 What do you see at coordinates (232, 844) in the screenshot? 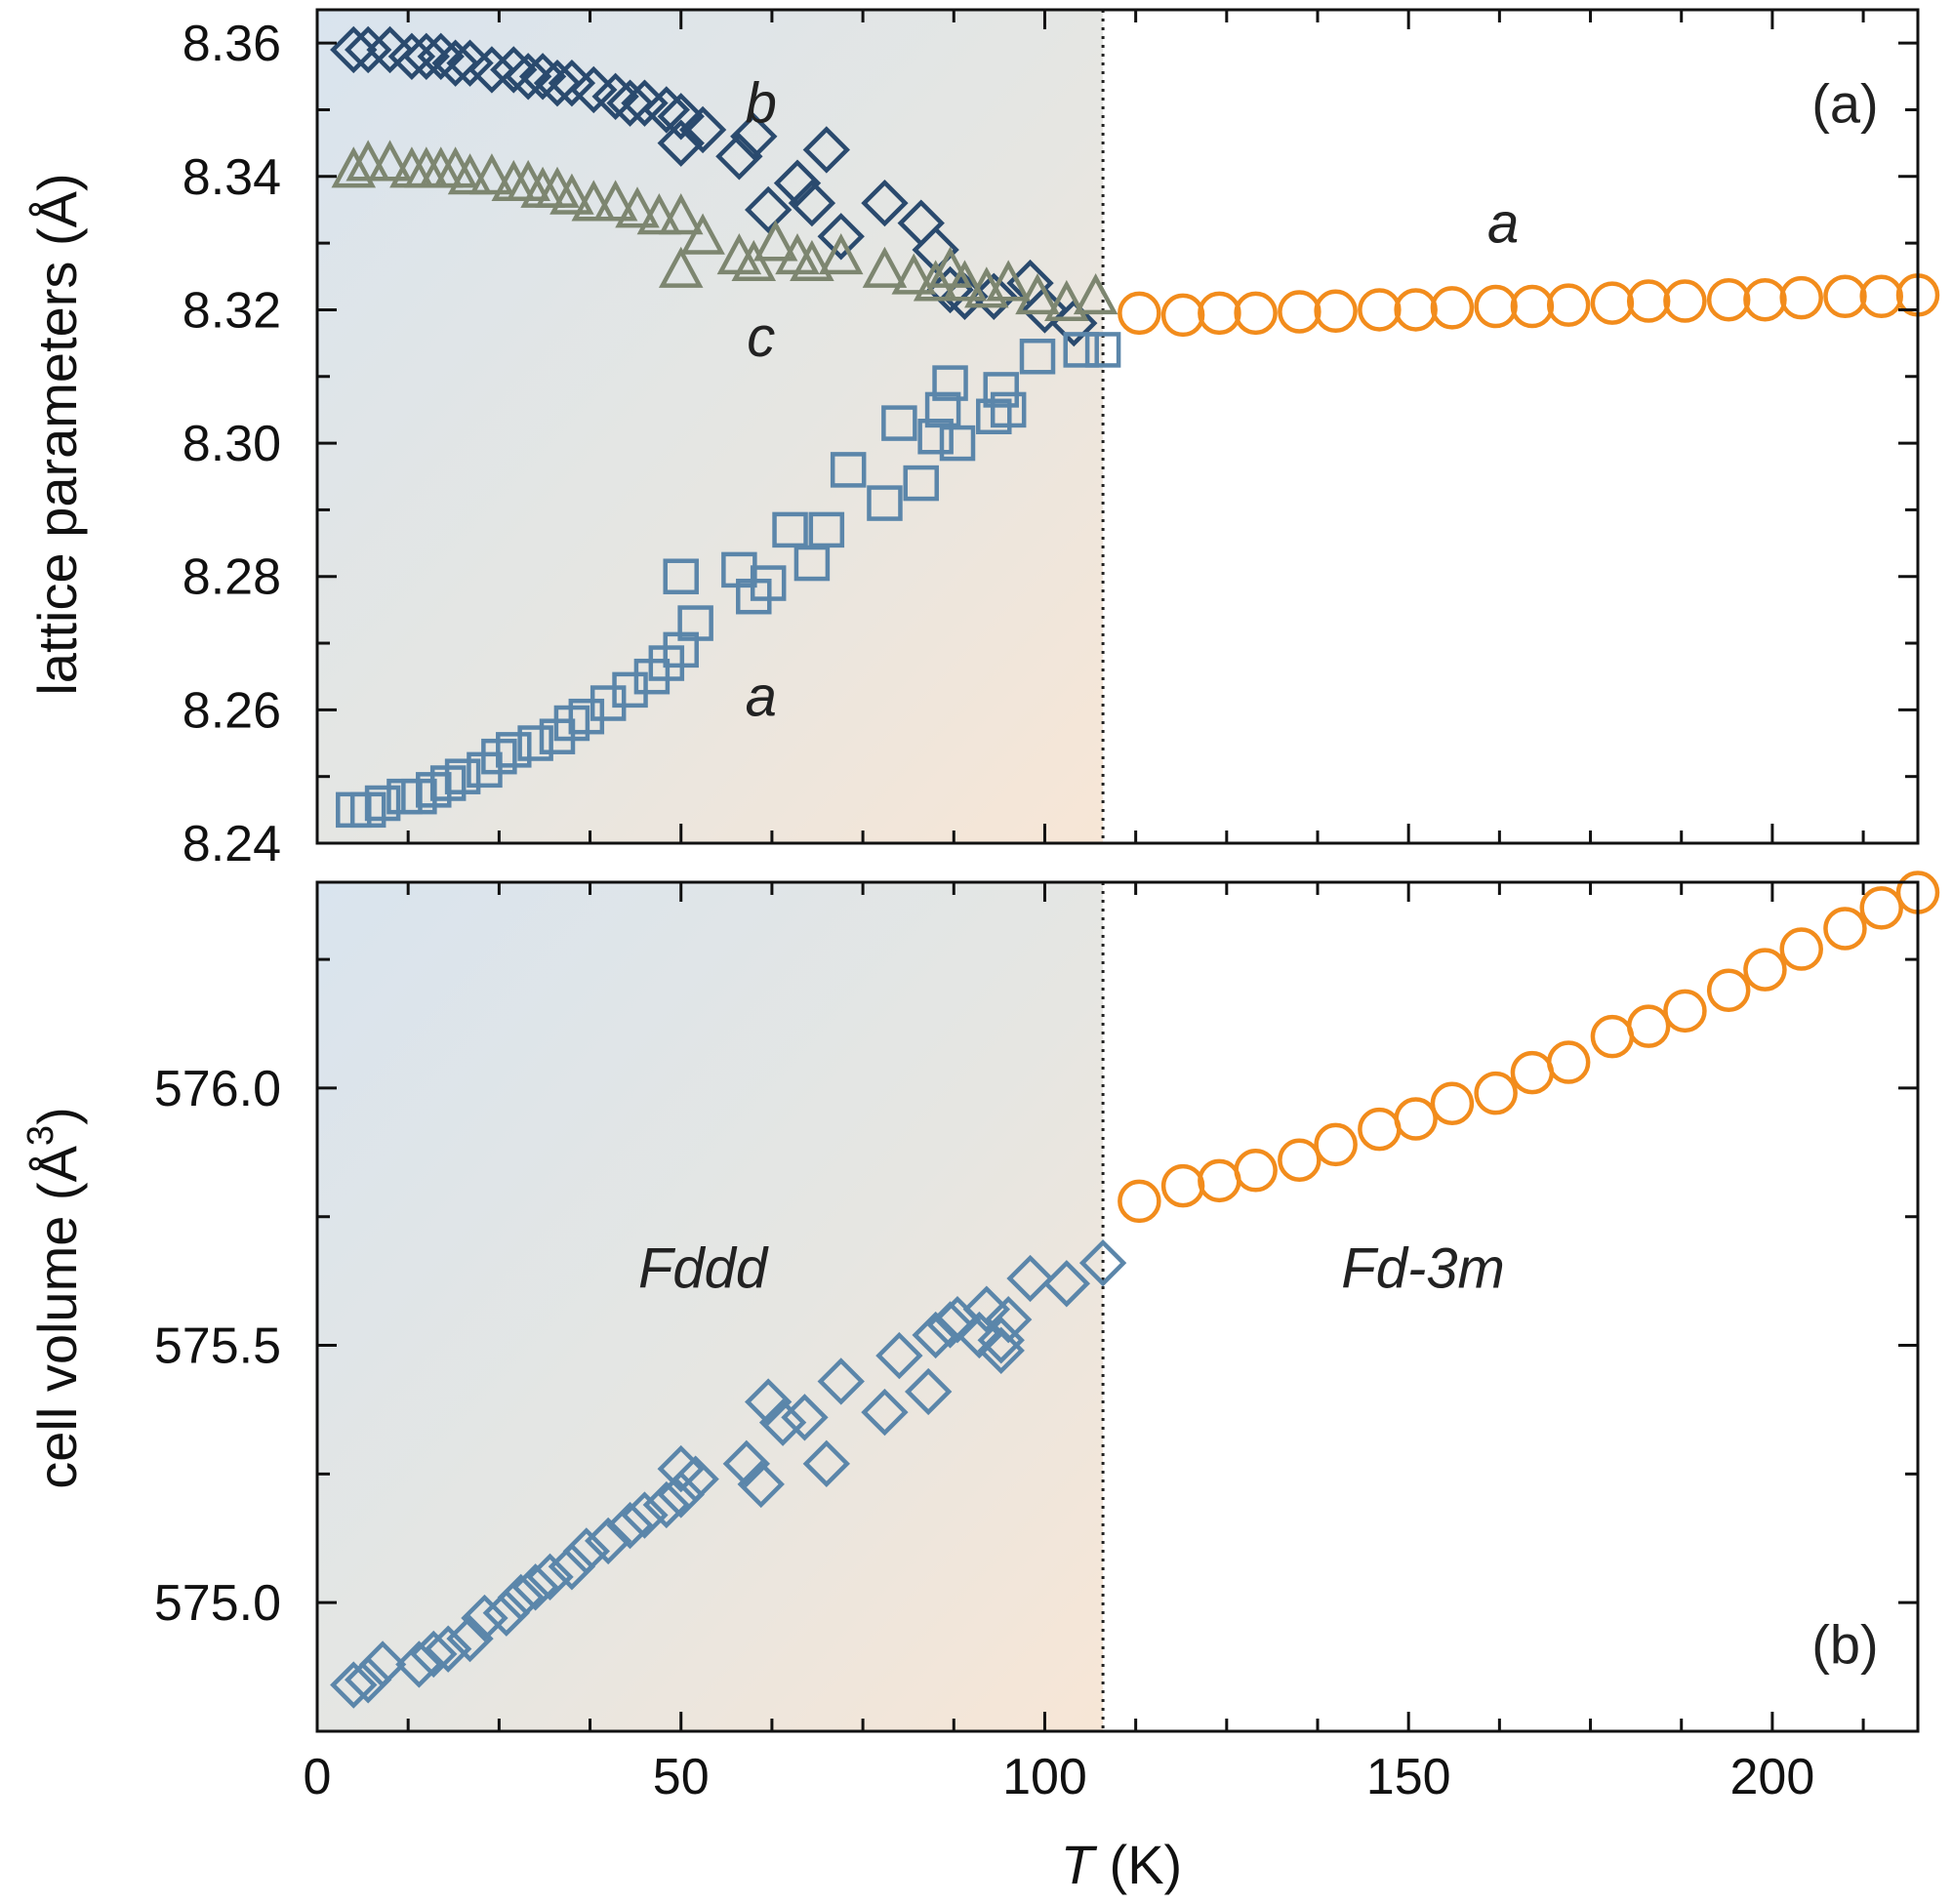
I see `panel-a-ytick-label: 8.24` at bounding box center [232, 844].